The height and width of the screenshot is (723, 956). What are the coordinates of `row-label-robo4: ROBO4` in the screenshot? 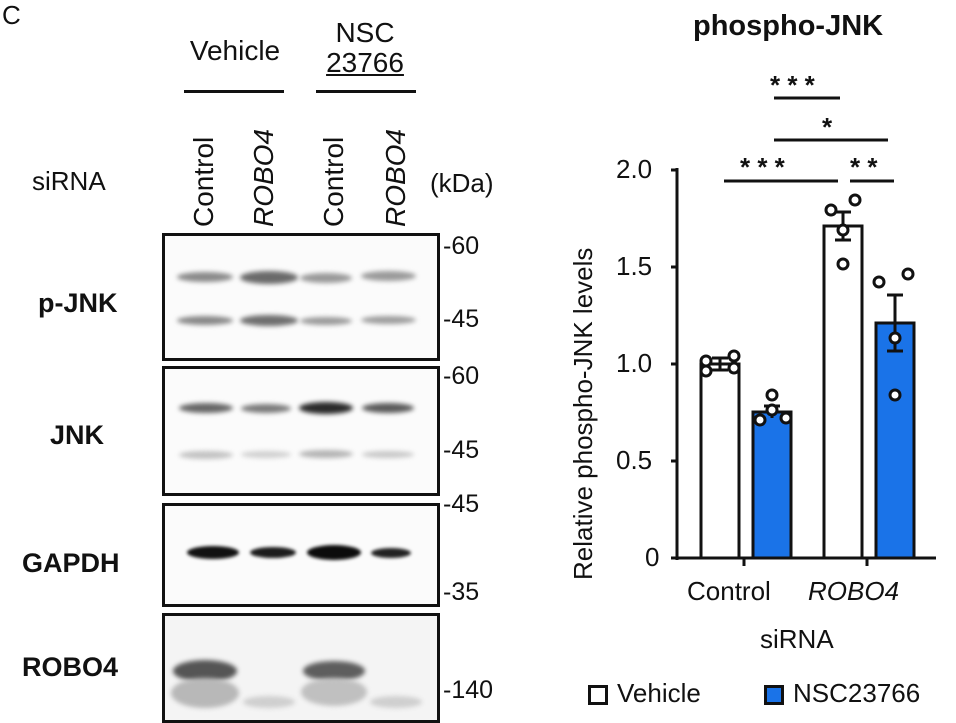 It's located at (70, 667).